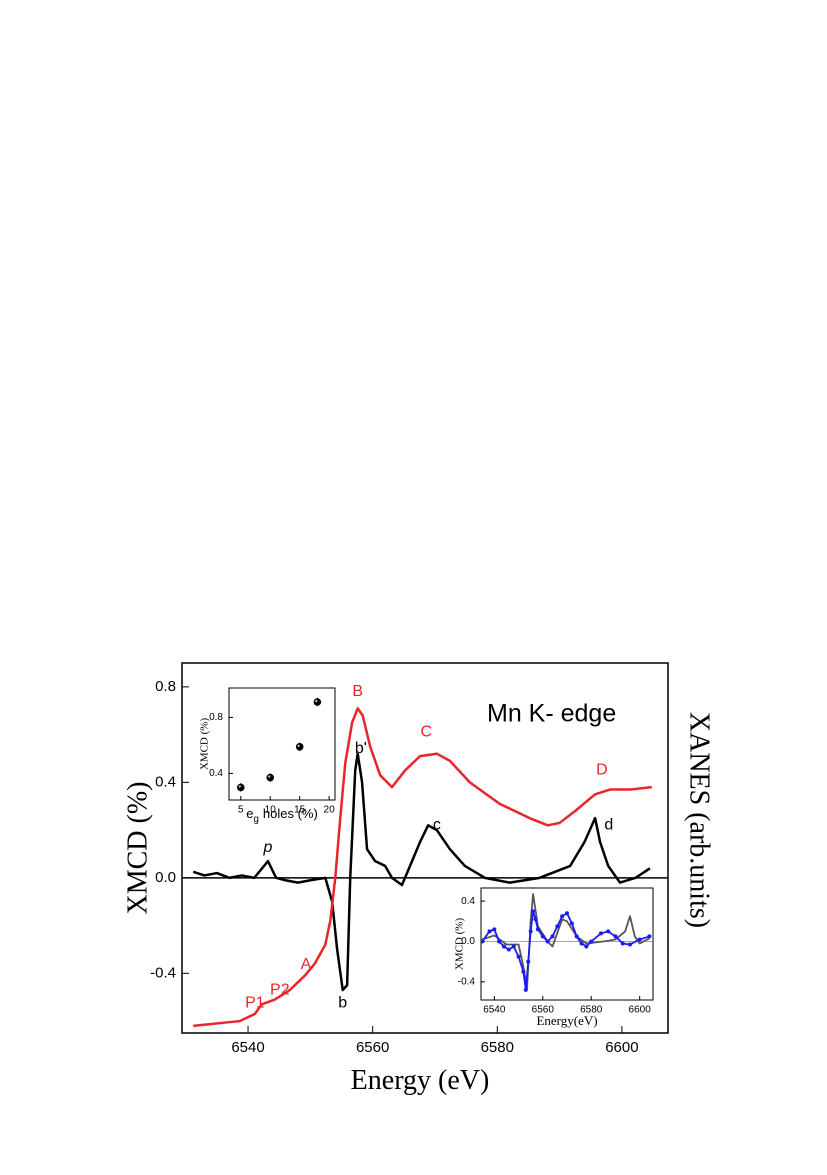 This screenshot has width=827, height=1175. Describe the element at coordinates (300, 810) in the screenshot. I see `x-tick-label: 15` at that location.